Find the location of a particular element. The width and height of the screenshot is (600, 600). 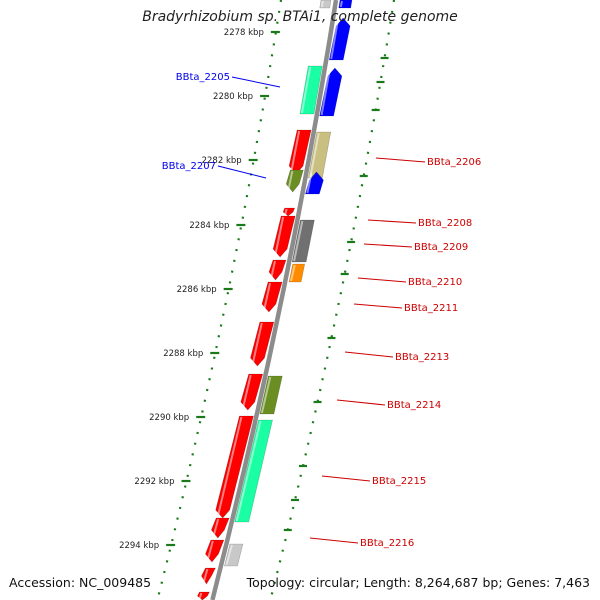

gene-label: BBta_2216 is located at coordinates (387, 543).